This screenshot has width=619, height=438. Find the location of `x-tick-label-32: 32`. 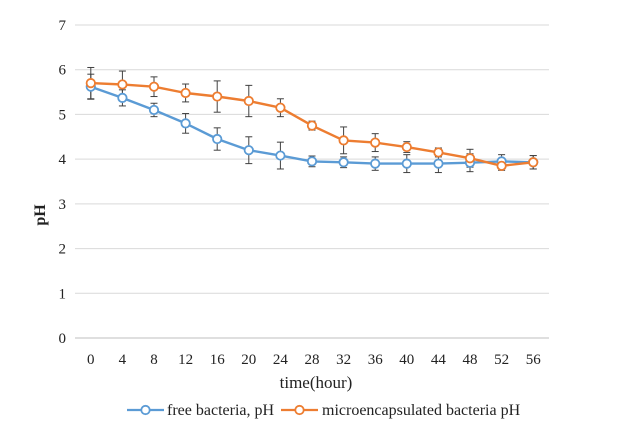

x-tick-label-32: 32 is located at coordinates (343, 360).